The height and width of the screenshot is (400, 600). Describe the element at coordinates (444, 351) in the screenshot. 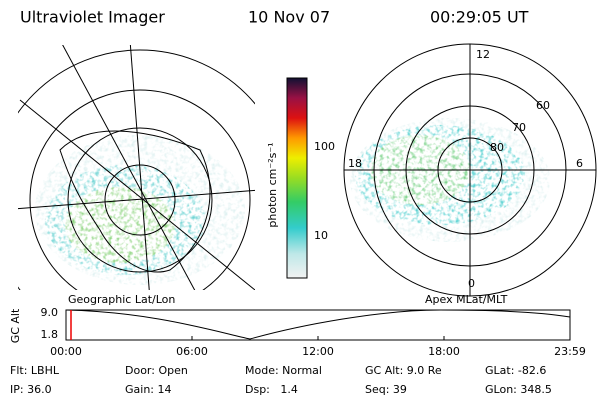

I see `x-tick-label: 18:00` at that location.